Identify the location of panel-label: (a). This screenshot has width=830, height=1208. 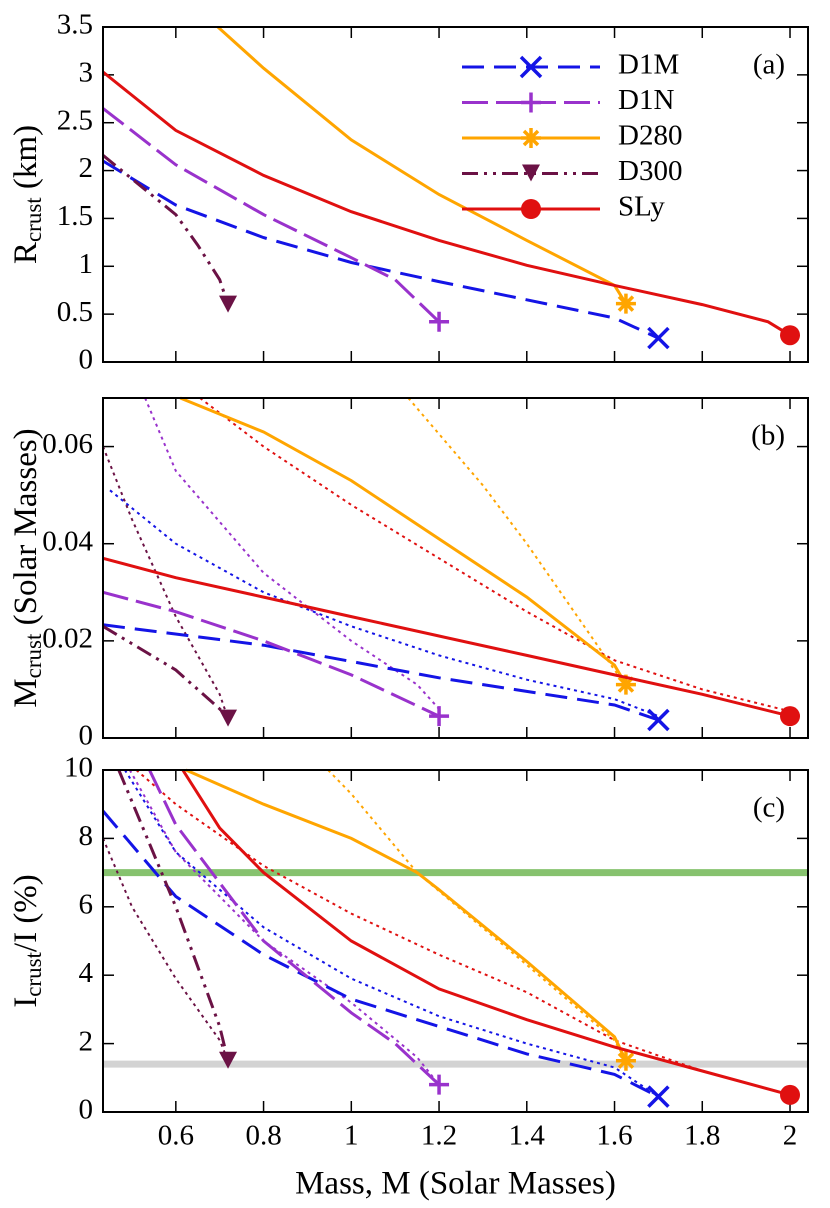
(769, 65).